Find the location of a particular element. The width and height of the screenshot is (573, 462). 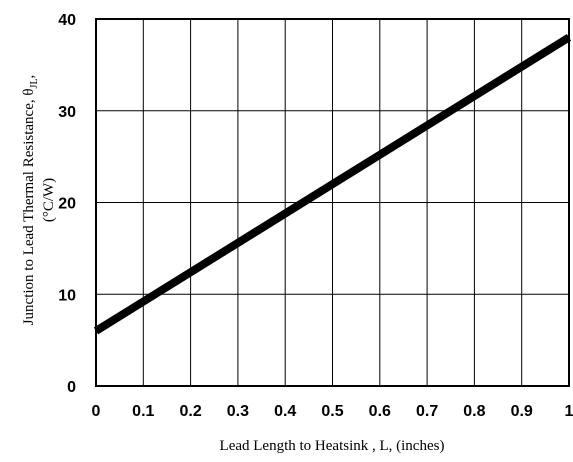

x-tick-label: 0.8 is located at coordinates (474, 411).